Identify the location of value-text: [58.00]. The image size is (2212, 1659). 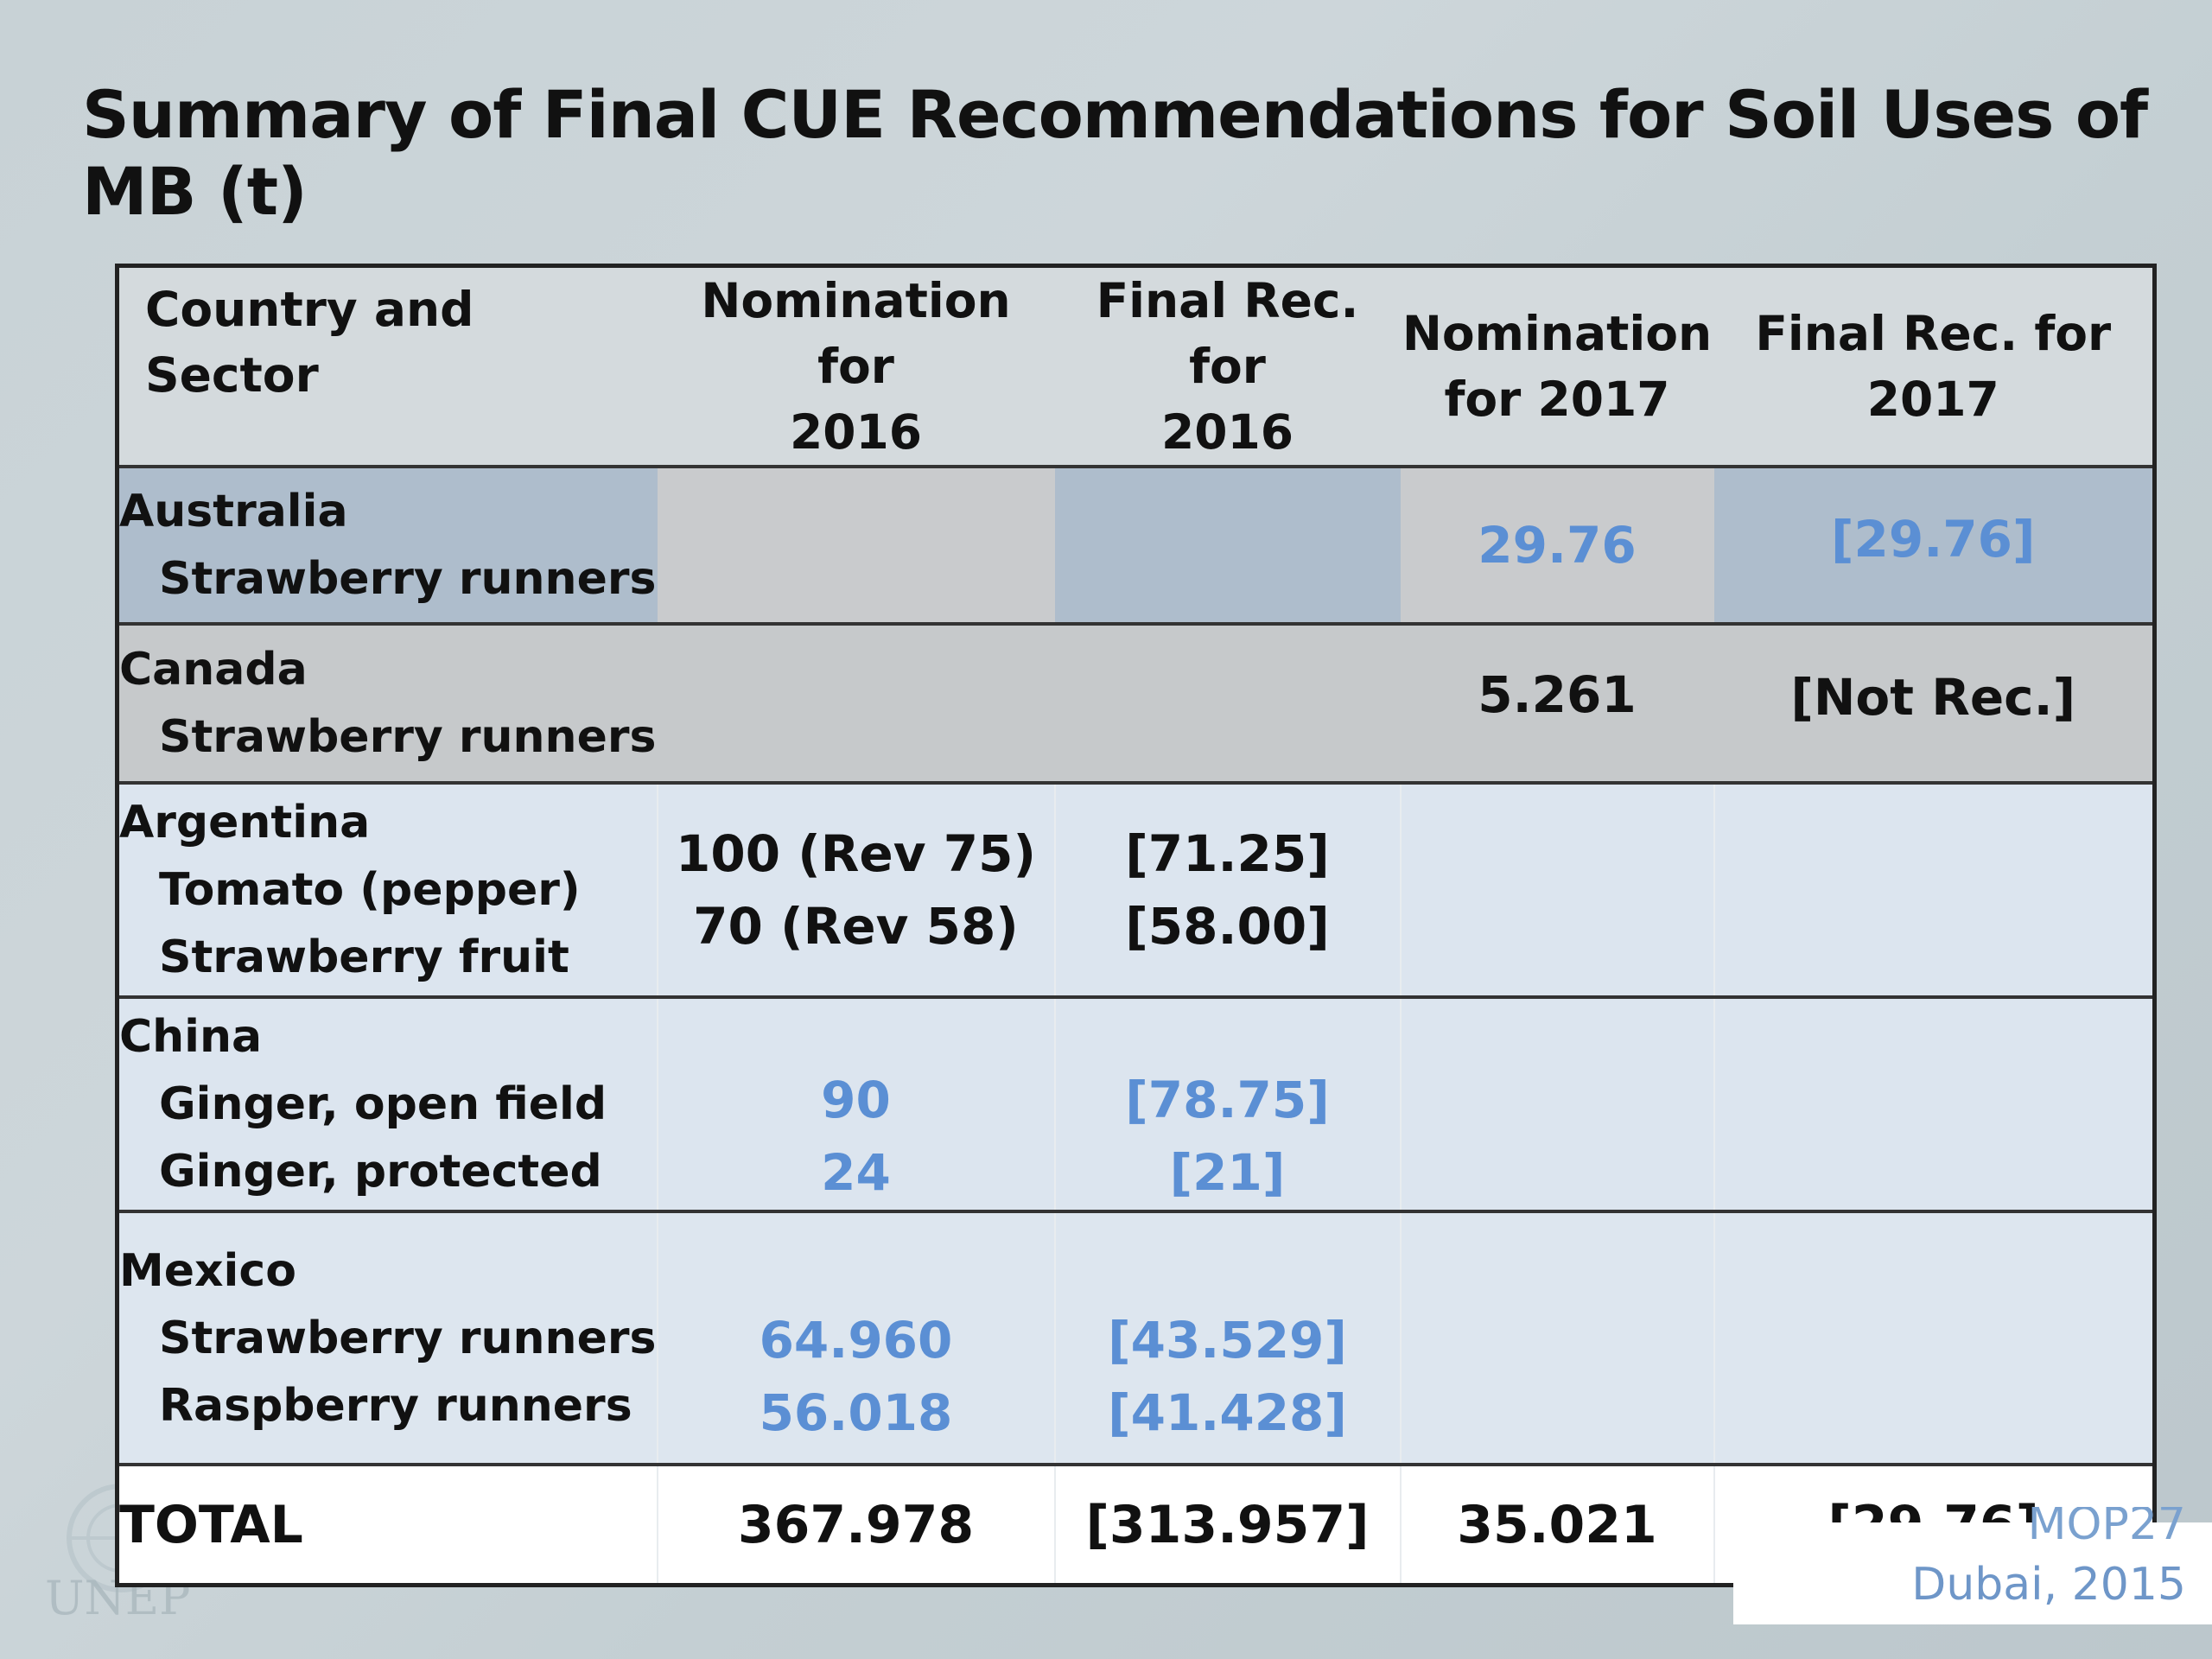
(1227, 926).